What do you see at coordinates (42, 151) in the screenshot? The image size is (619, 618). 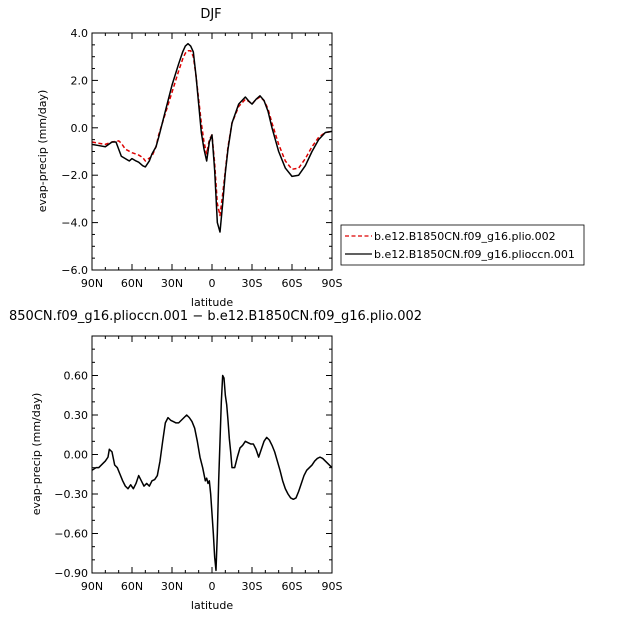 I see `top-y-axis-label: evap-precip (mm/day)` at bounding box center [42, 151].